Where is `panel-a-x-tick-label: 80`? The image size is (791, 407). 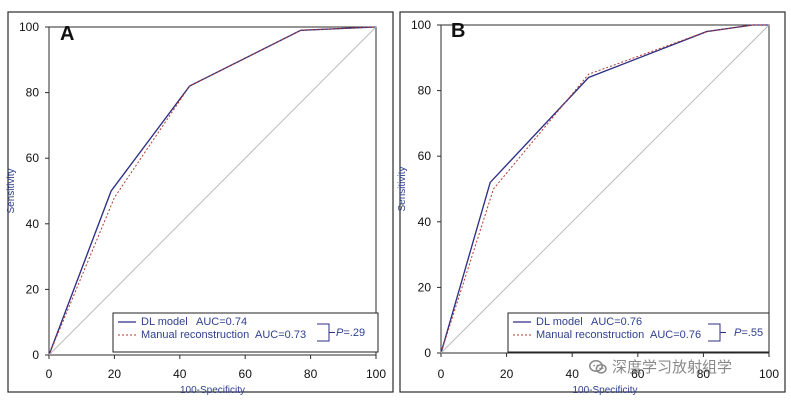
panel-a-x-tick-label: 80 is located at coordinates (311, 374).